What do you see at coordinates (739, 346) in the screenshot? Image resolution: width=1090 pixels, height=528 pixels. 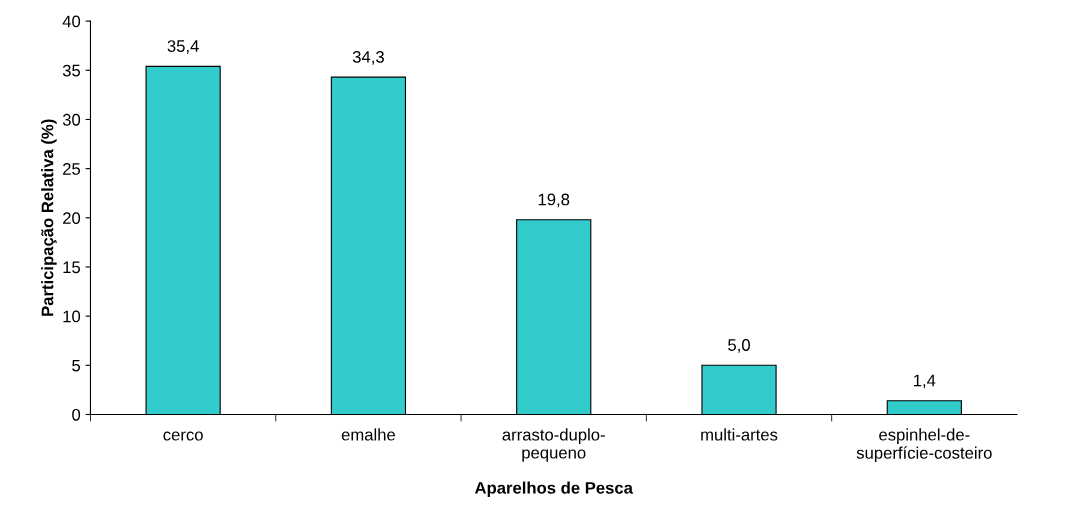 I see `data-label: 5,0` at bounding box center [739, 346].